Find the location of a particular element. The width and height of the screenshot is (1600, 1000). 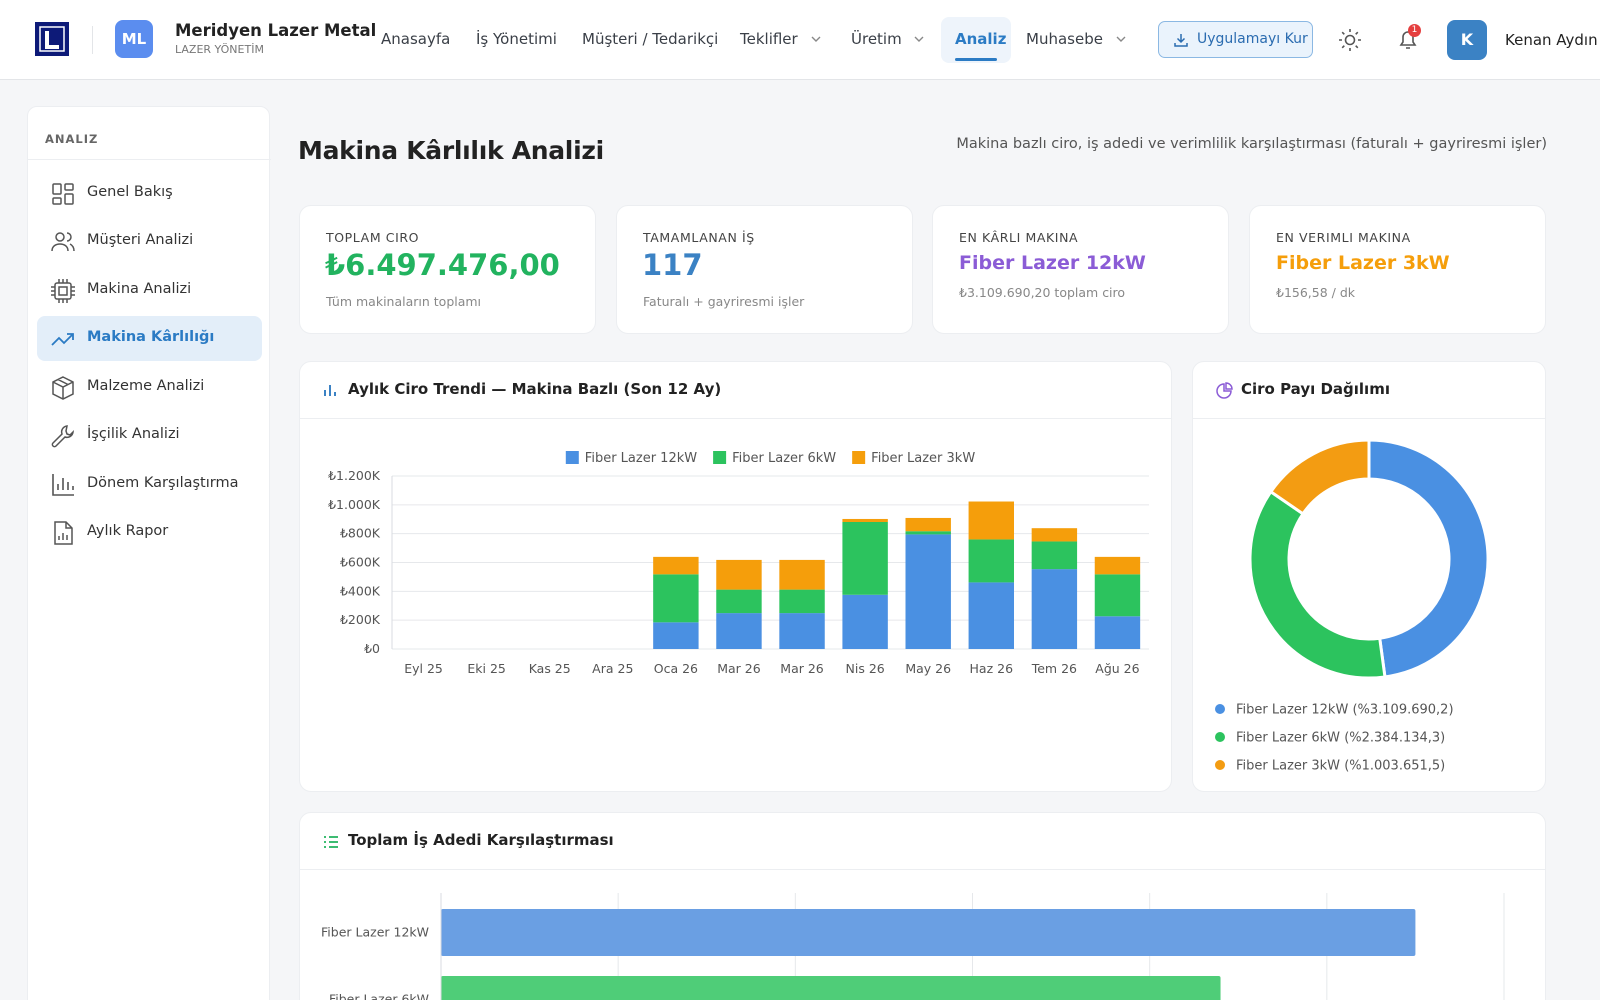

card-header: Ciro Payı Dağılımı is located at coordinates (1369, 390).